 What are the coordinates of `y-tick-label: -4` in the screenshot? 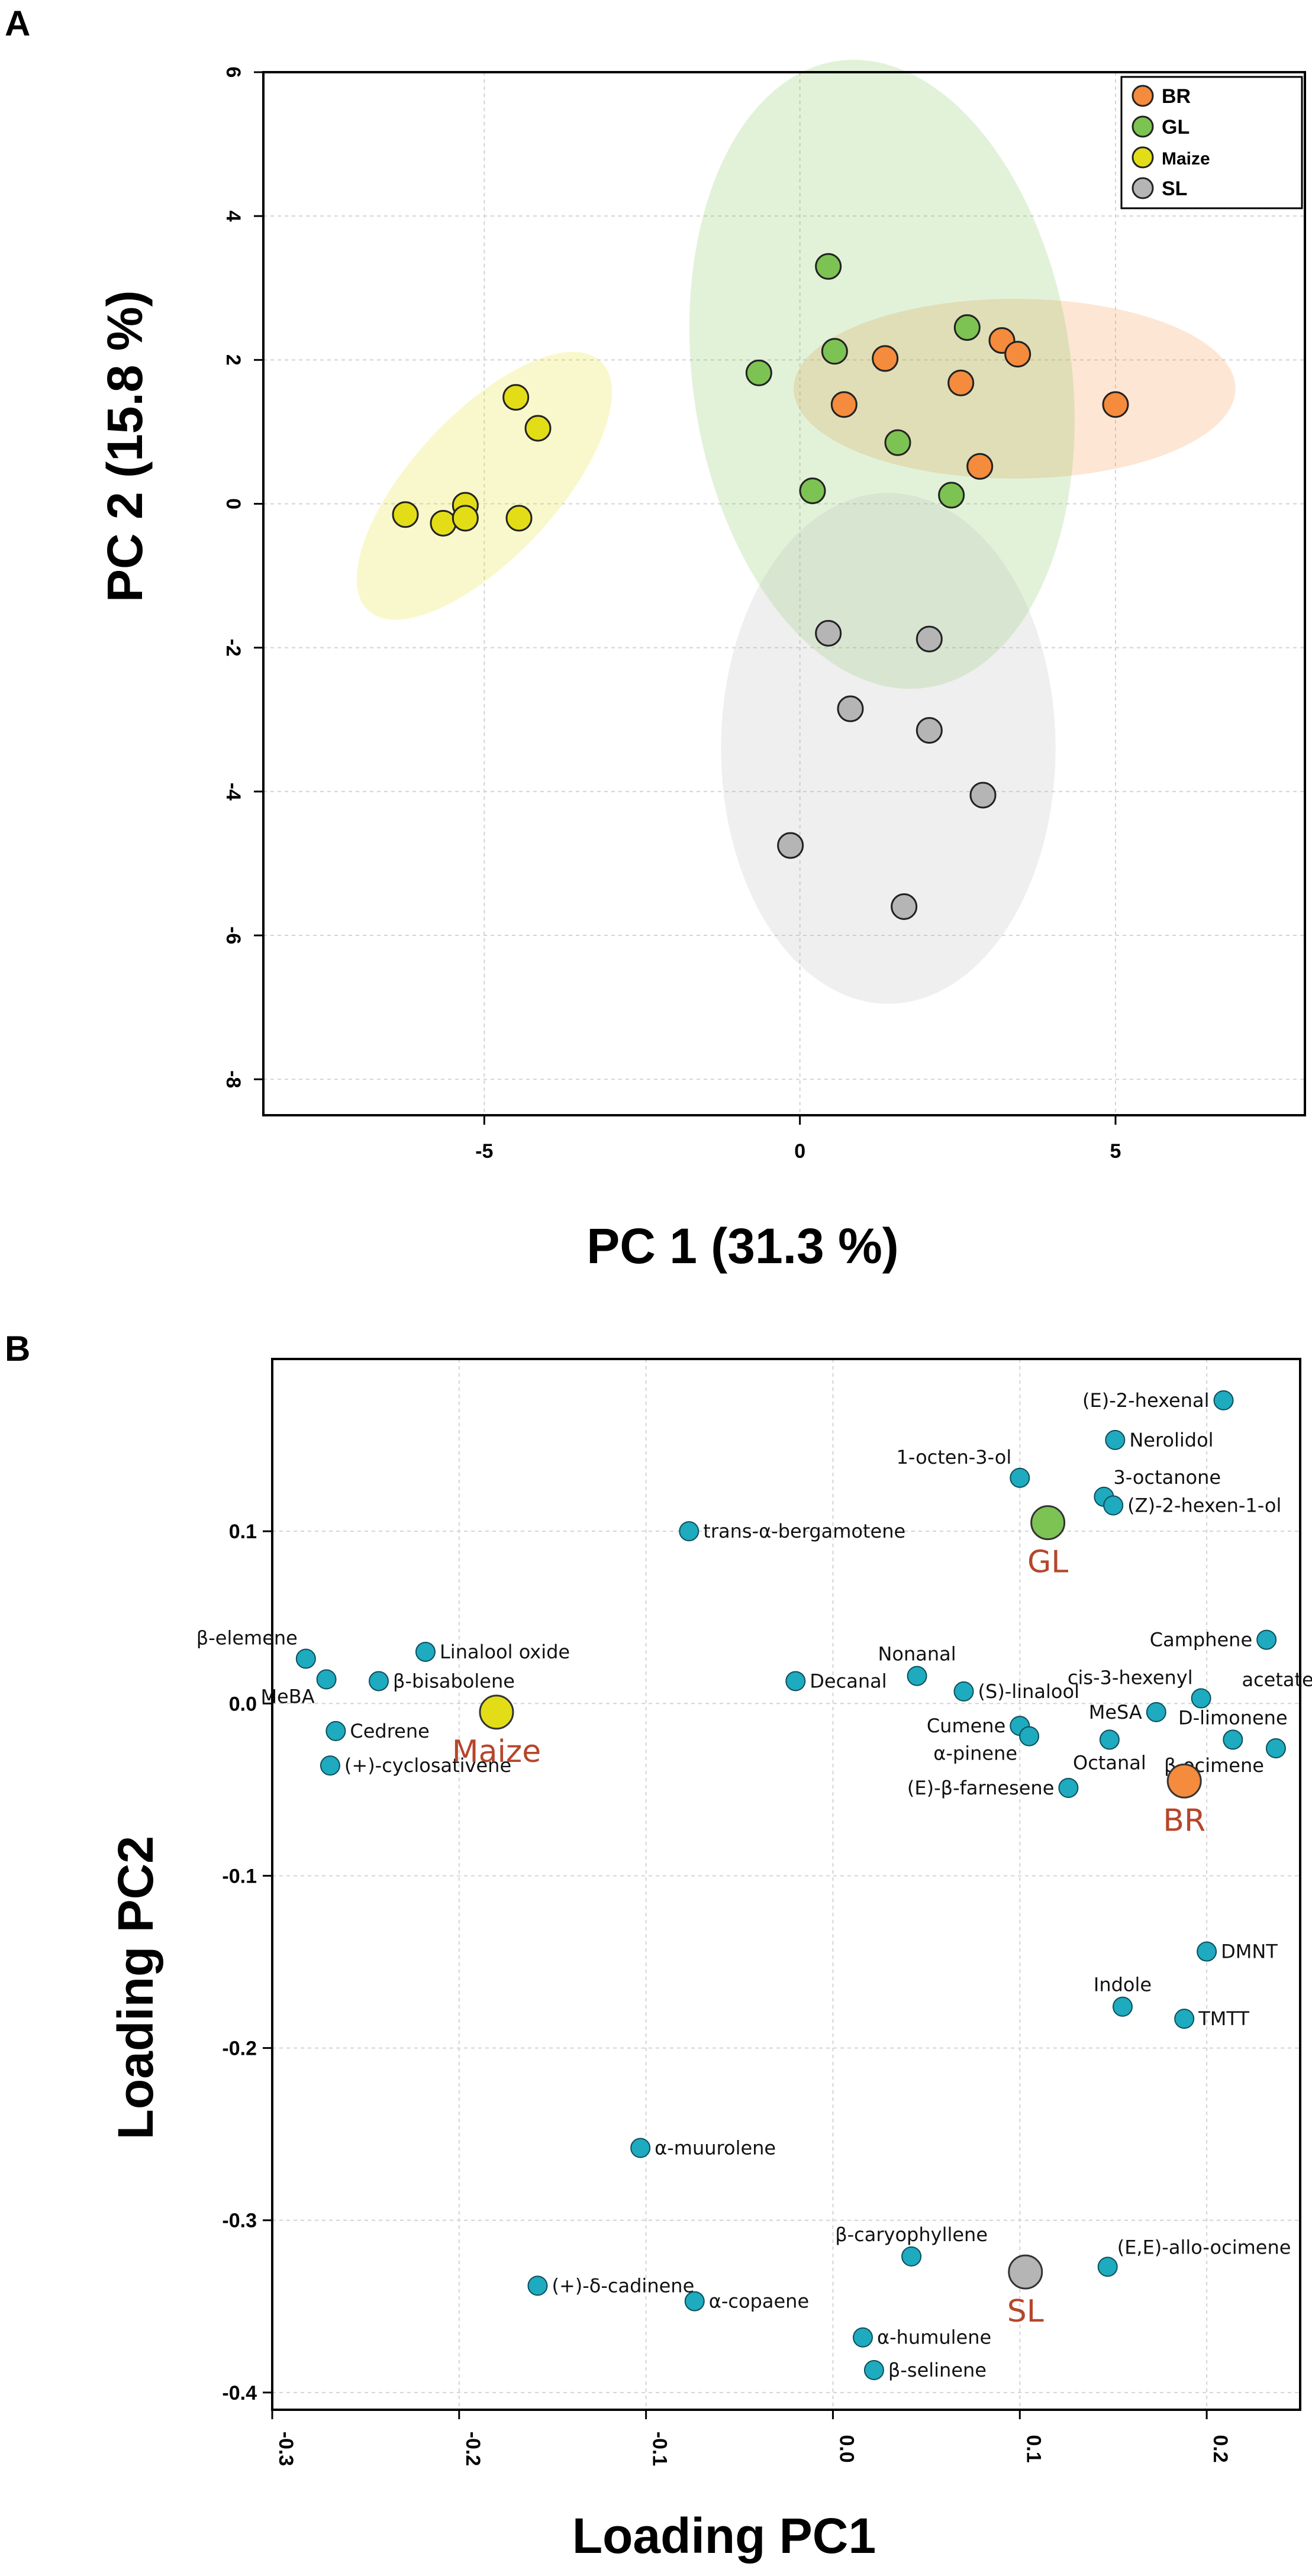 It's located at (233, 791).